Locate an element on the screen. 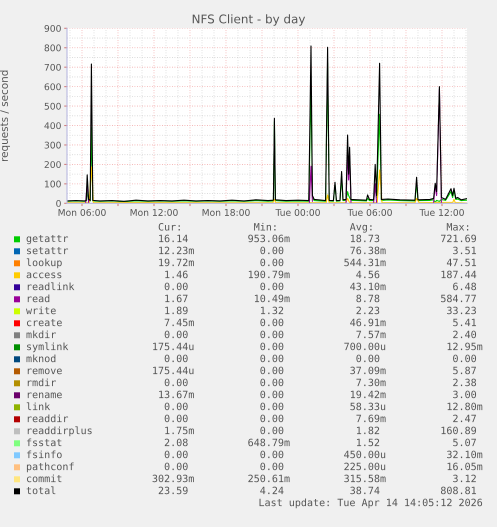 The image size is (497, 527). legend-label: getattr is located at coordinates (47, 239).